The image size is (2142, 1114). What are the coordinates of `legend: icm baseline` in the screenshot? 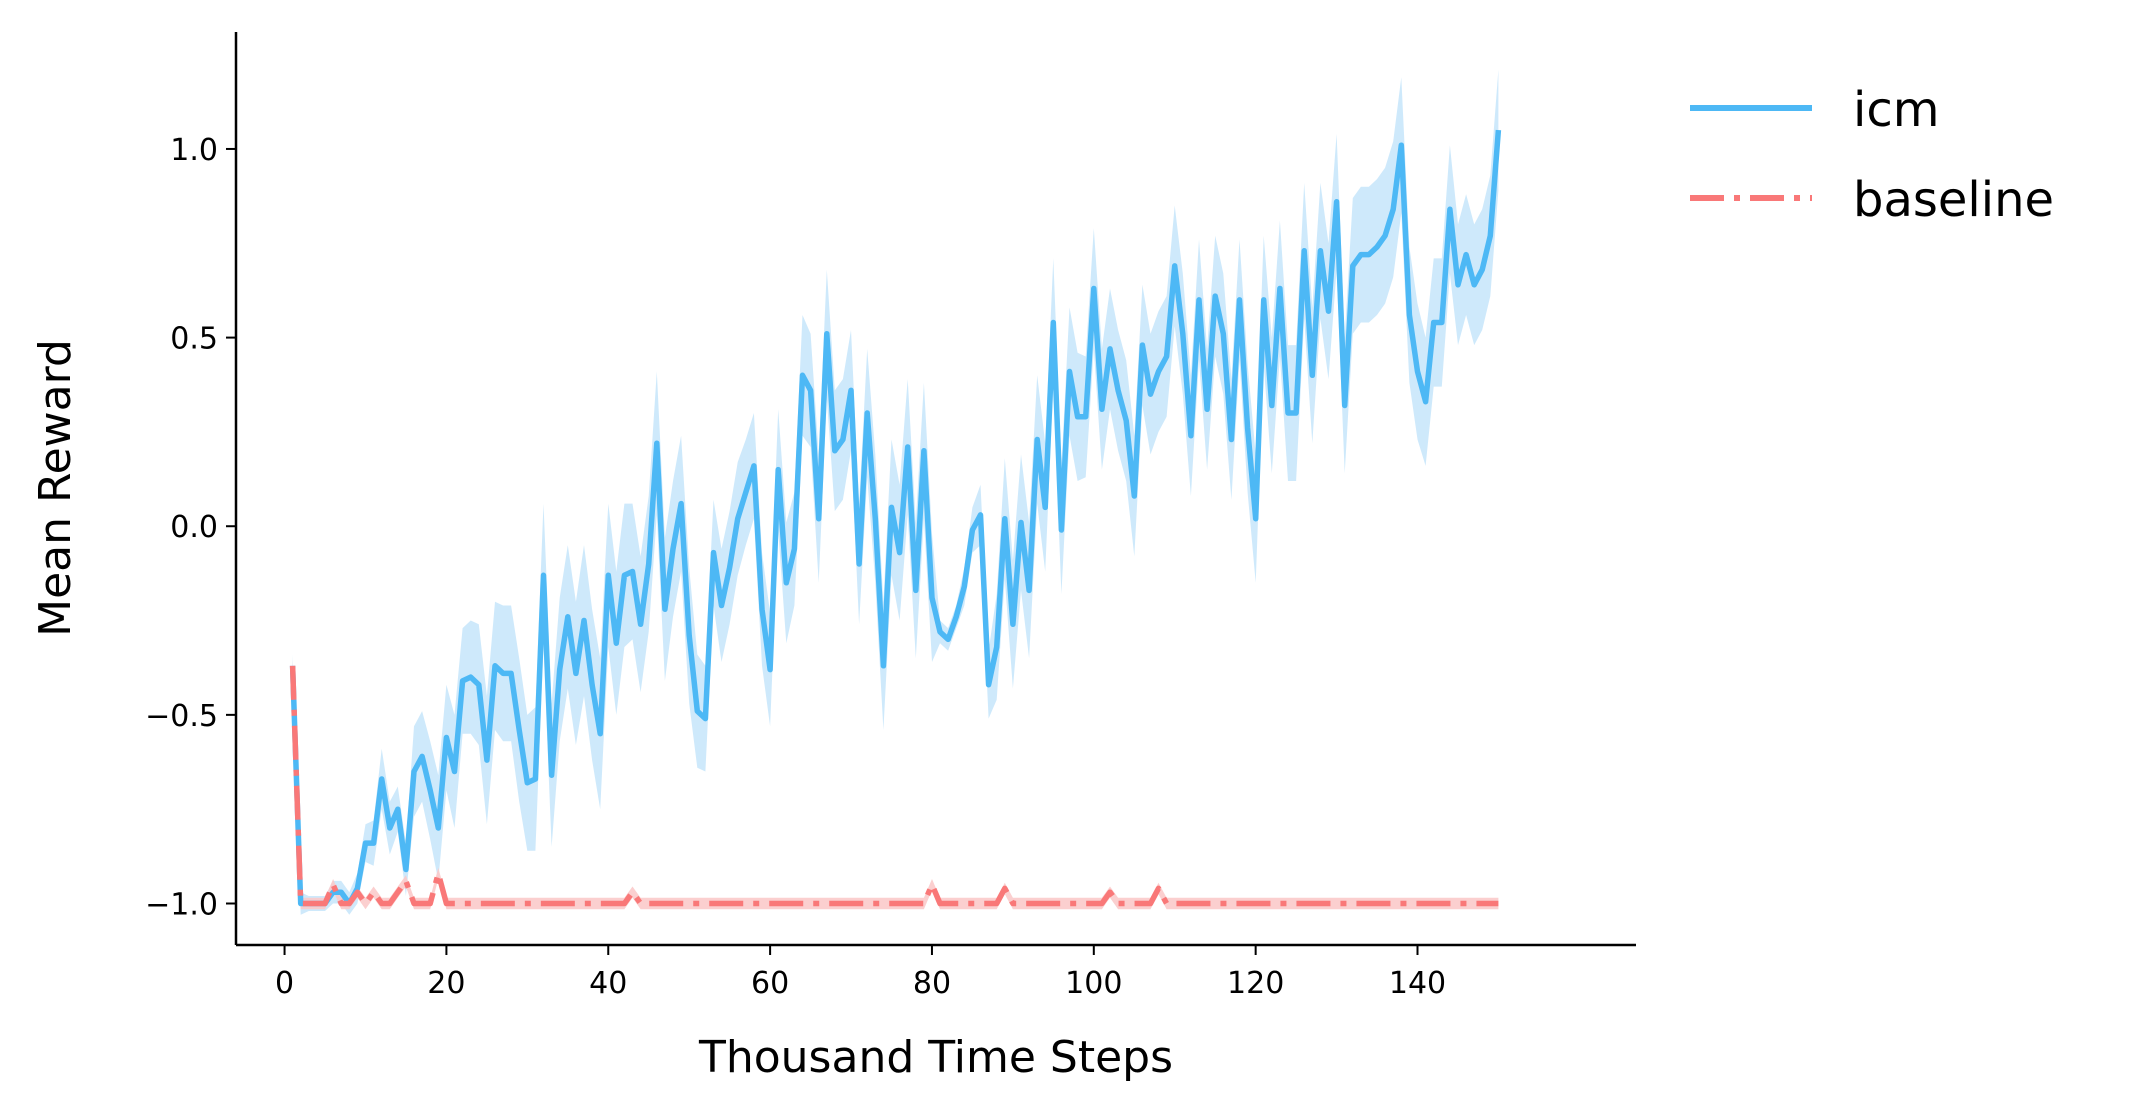 It's located at (1872, 155).